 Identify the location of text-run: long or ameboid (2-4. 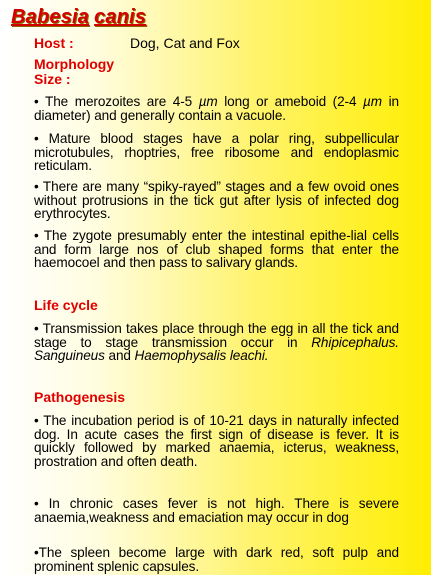
(290, 101).